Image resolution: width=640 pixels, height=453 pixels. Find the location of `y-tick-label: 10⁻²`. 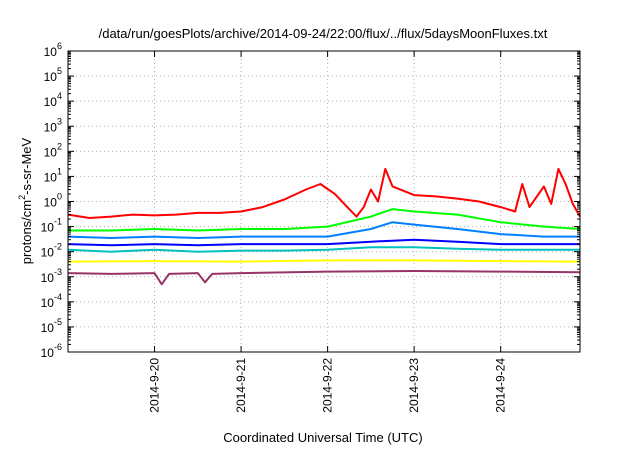

y-tick-label: 10⁻² is located at coordinates (51, 251).